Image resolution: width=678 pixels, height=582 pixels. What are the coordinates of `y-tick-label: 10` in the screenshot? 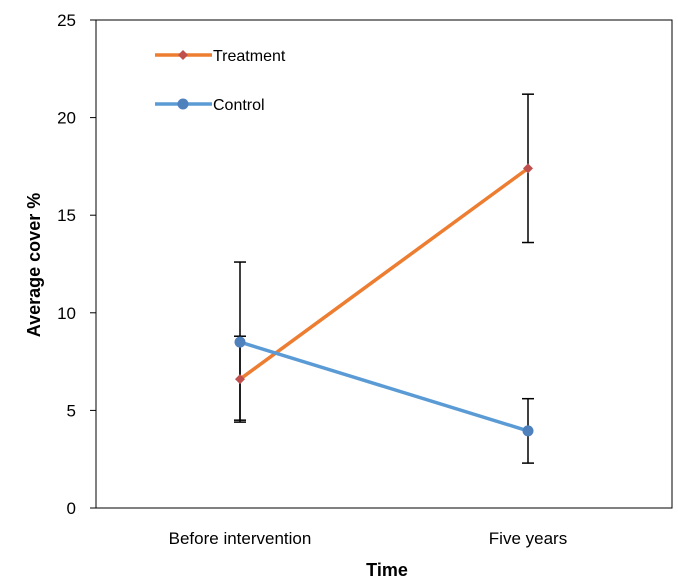 It's located at (66, 313).